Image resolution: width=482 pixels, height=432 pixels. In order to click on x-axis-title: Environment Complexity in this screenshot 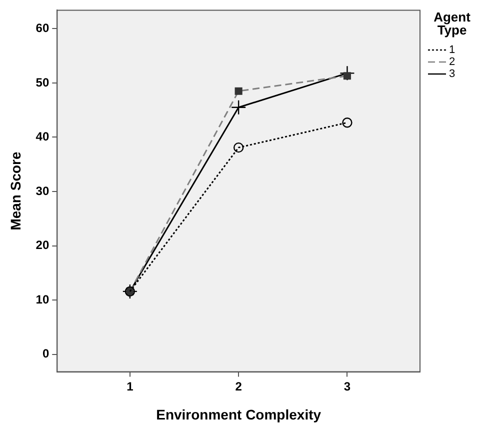, I will do `click(239, 414)`.